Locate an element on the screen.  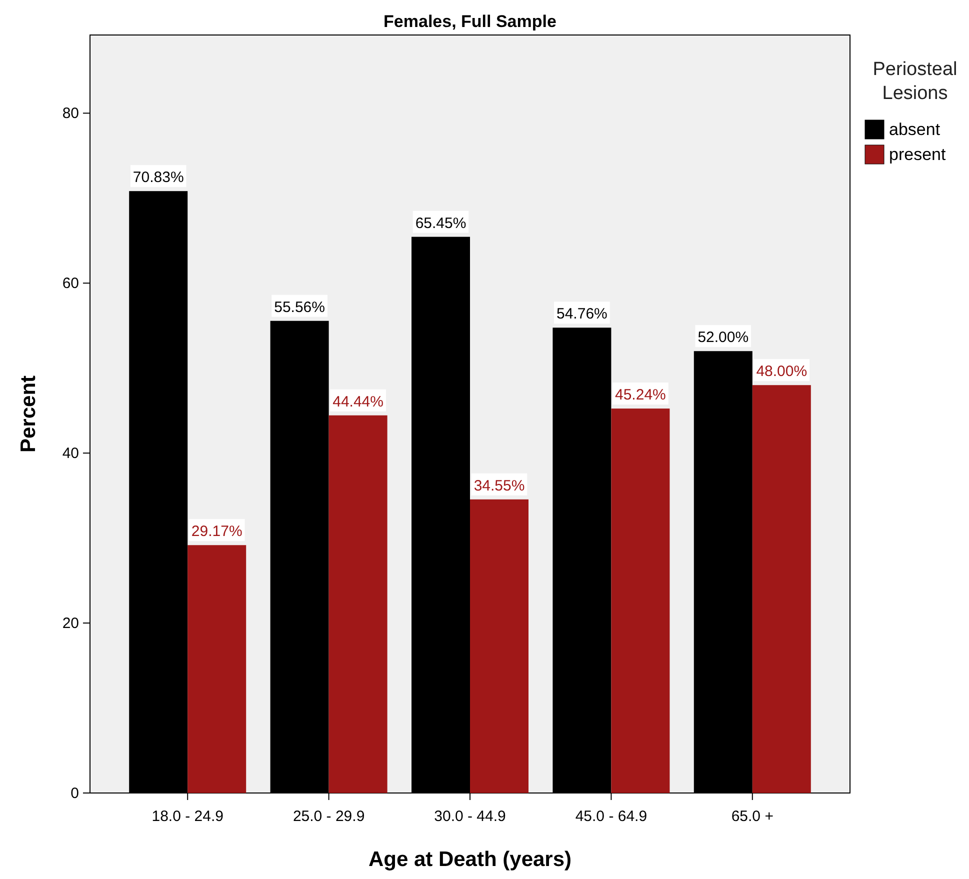
data-label: 70.83% is located at coordinates (158, 177).